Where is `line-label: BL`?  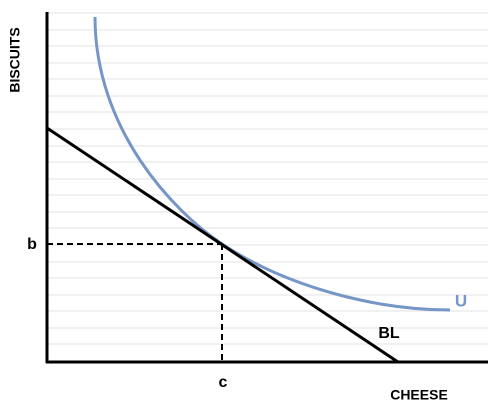
line-label: BL is located at coordinates (389, 333).